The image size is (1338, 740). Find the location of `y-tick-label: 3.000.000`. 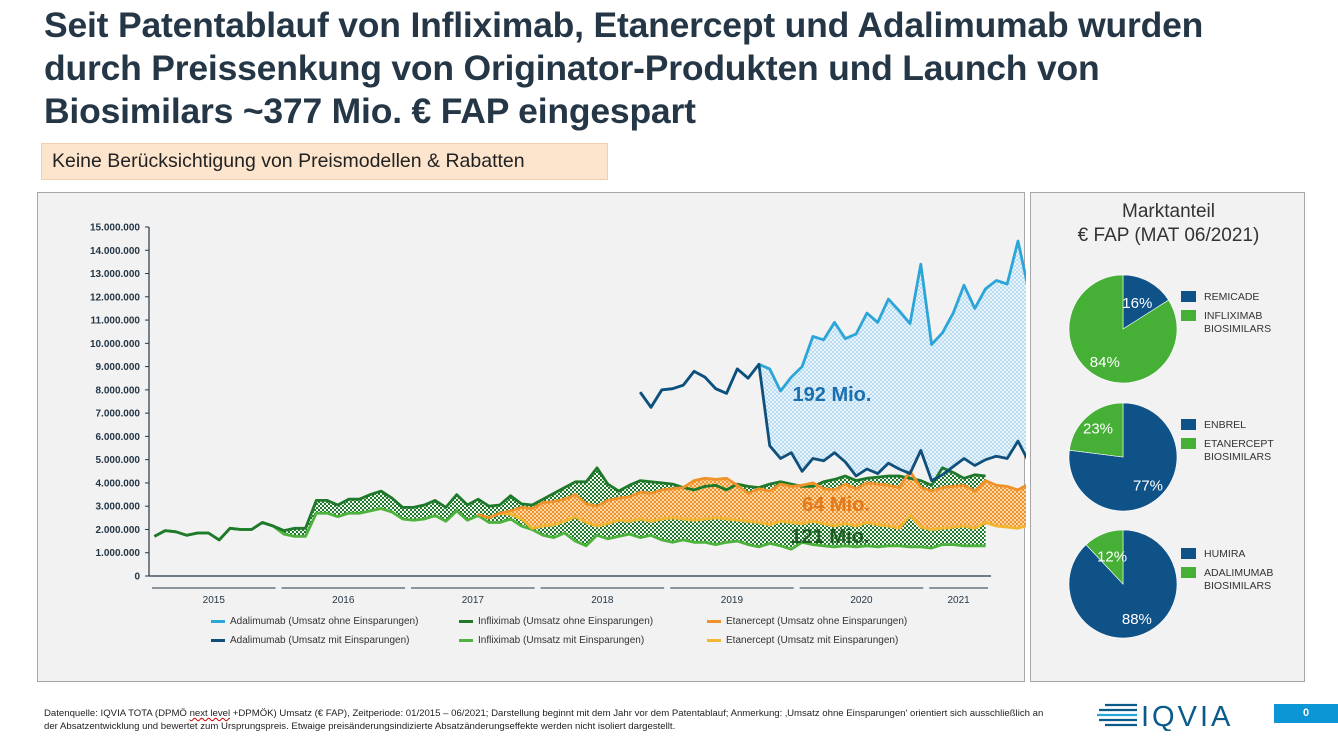

y-tick-label: 3.000.000 is located at coordinates (118, 507).